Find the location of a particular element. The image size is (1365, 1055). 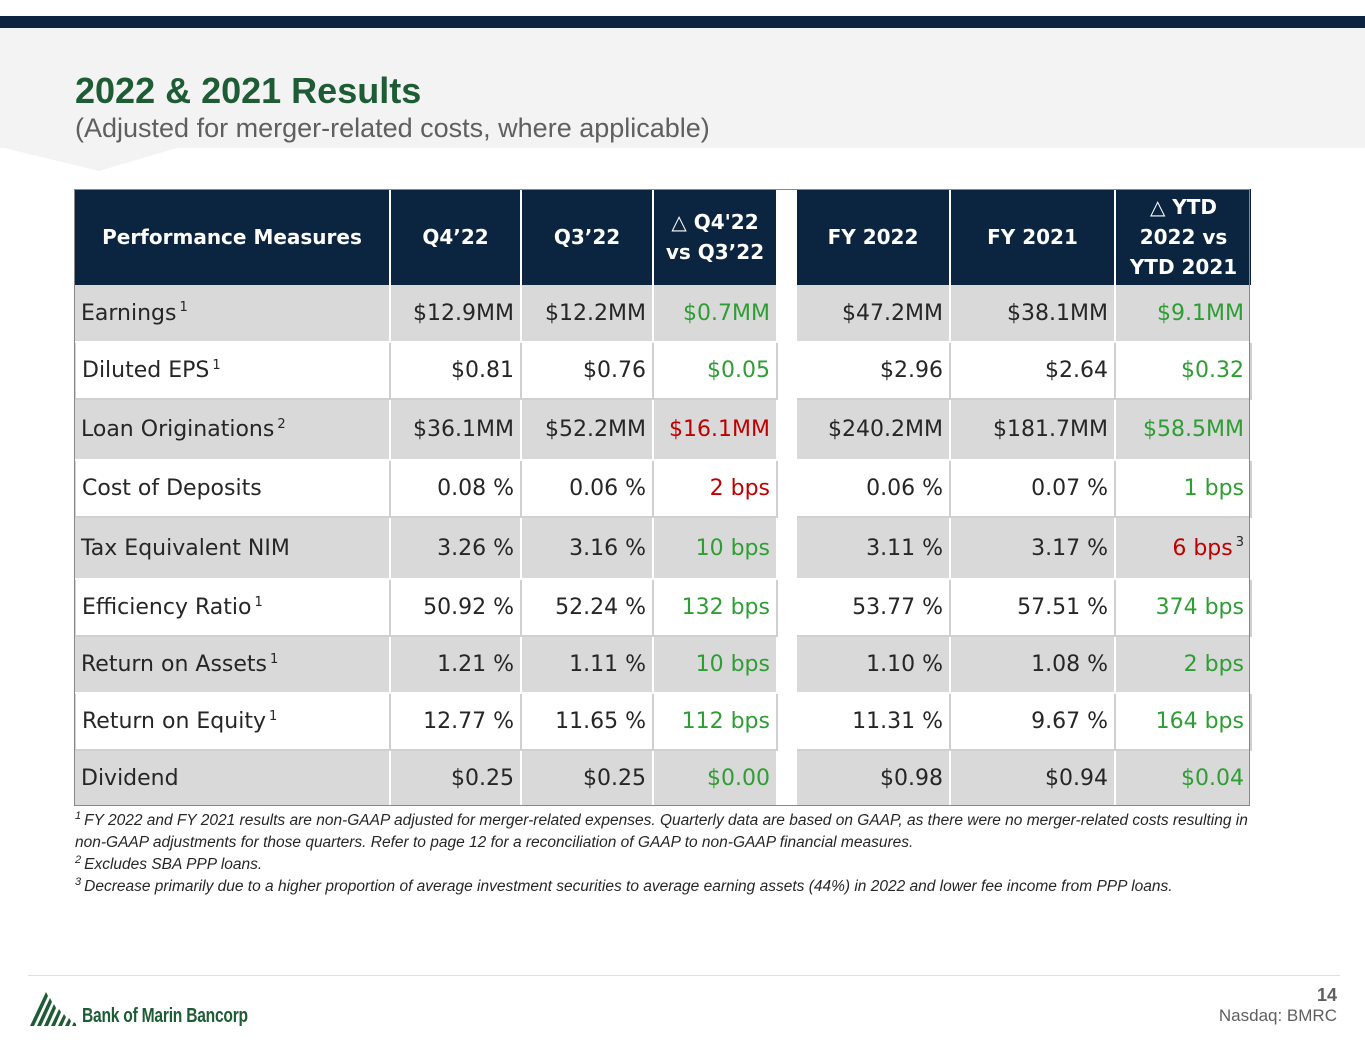

cell-fy2021: 3.17 % is located at coordinates (1033, 548).